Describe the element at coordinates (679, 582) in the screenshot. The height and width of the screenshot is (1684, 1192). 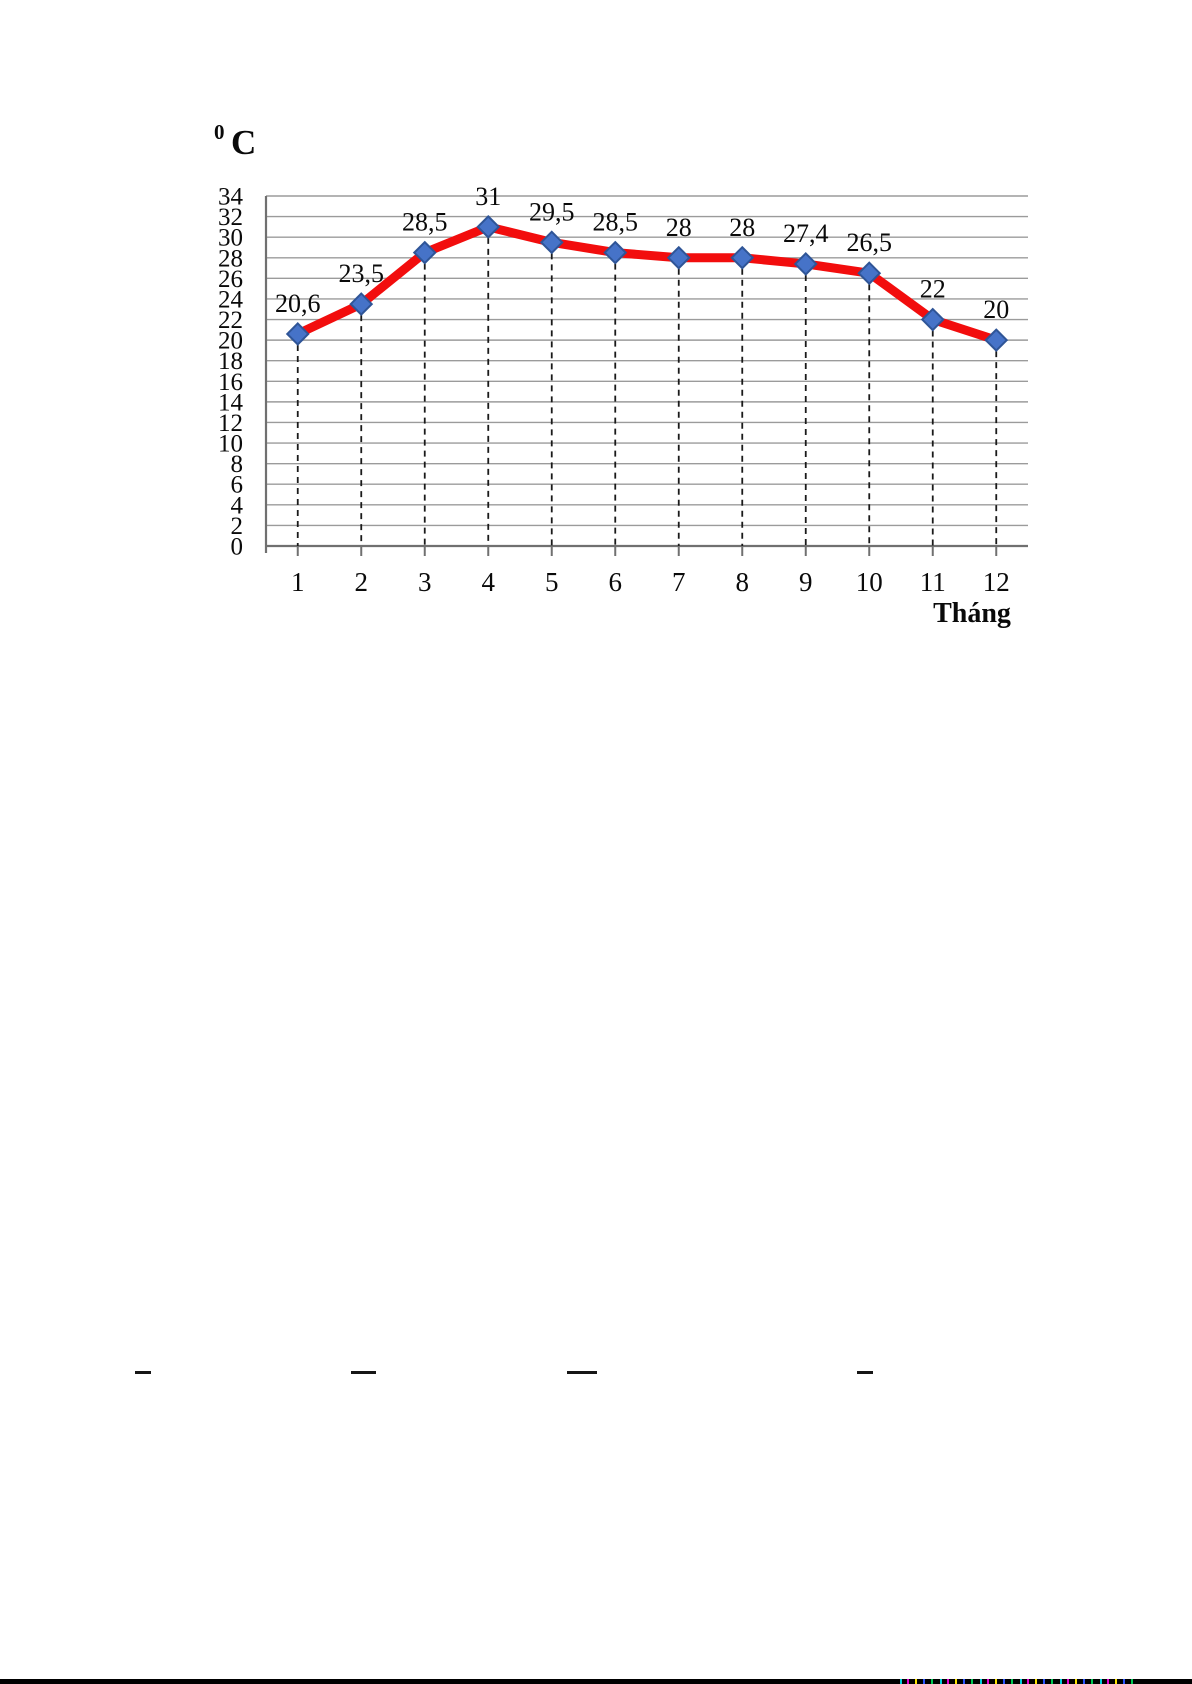
I see `x-tick-label: 7` at that location.